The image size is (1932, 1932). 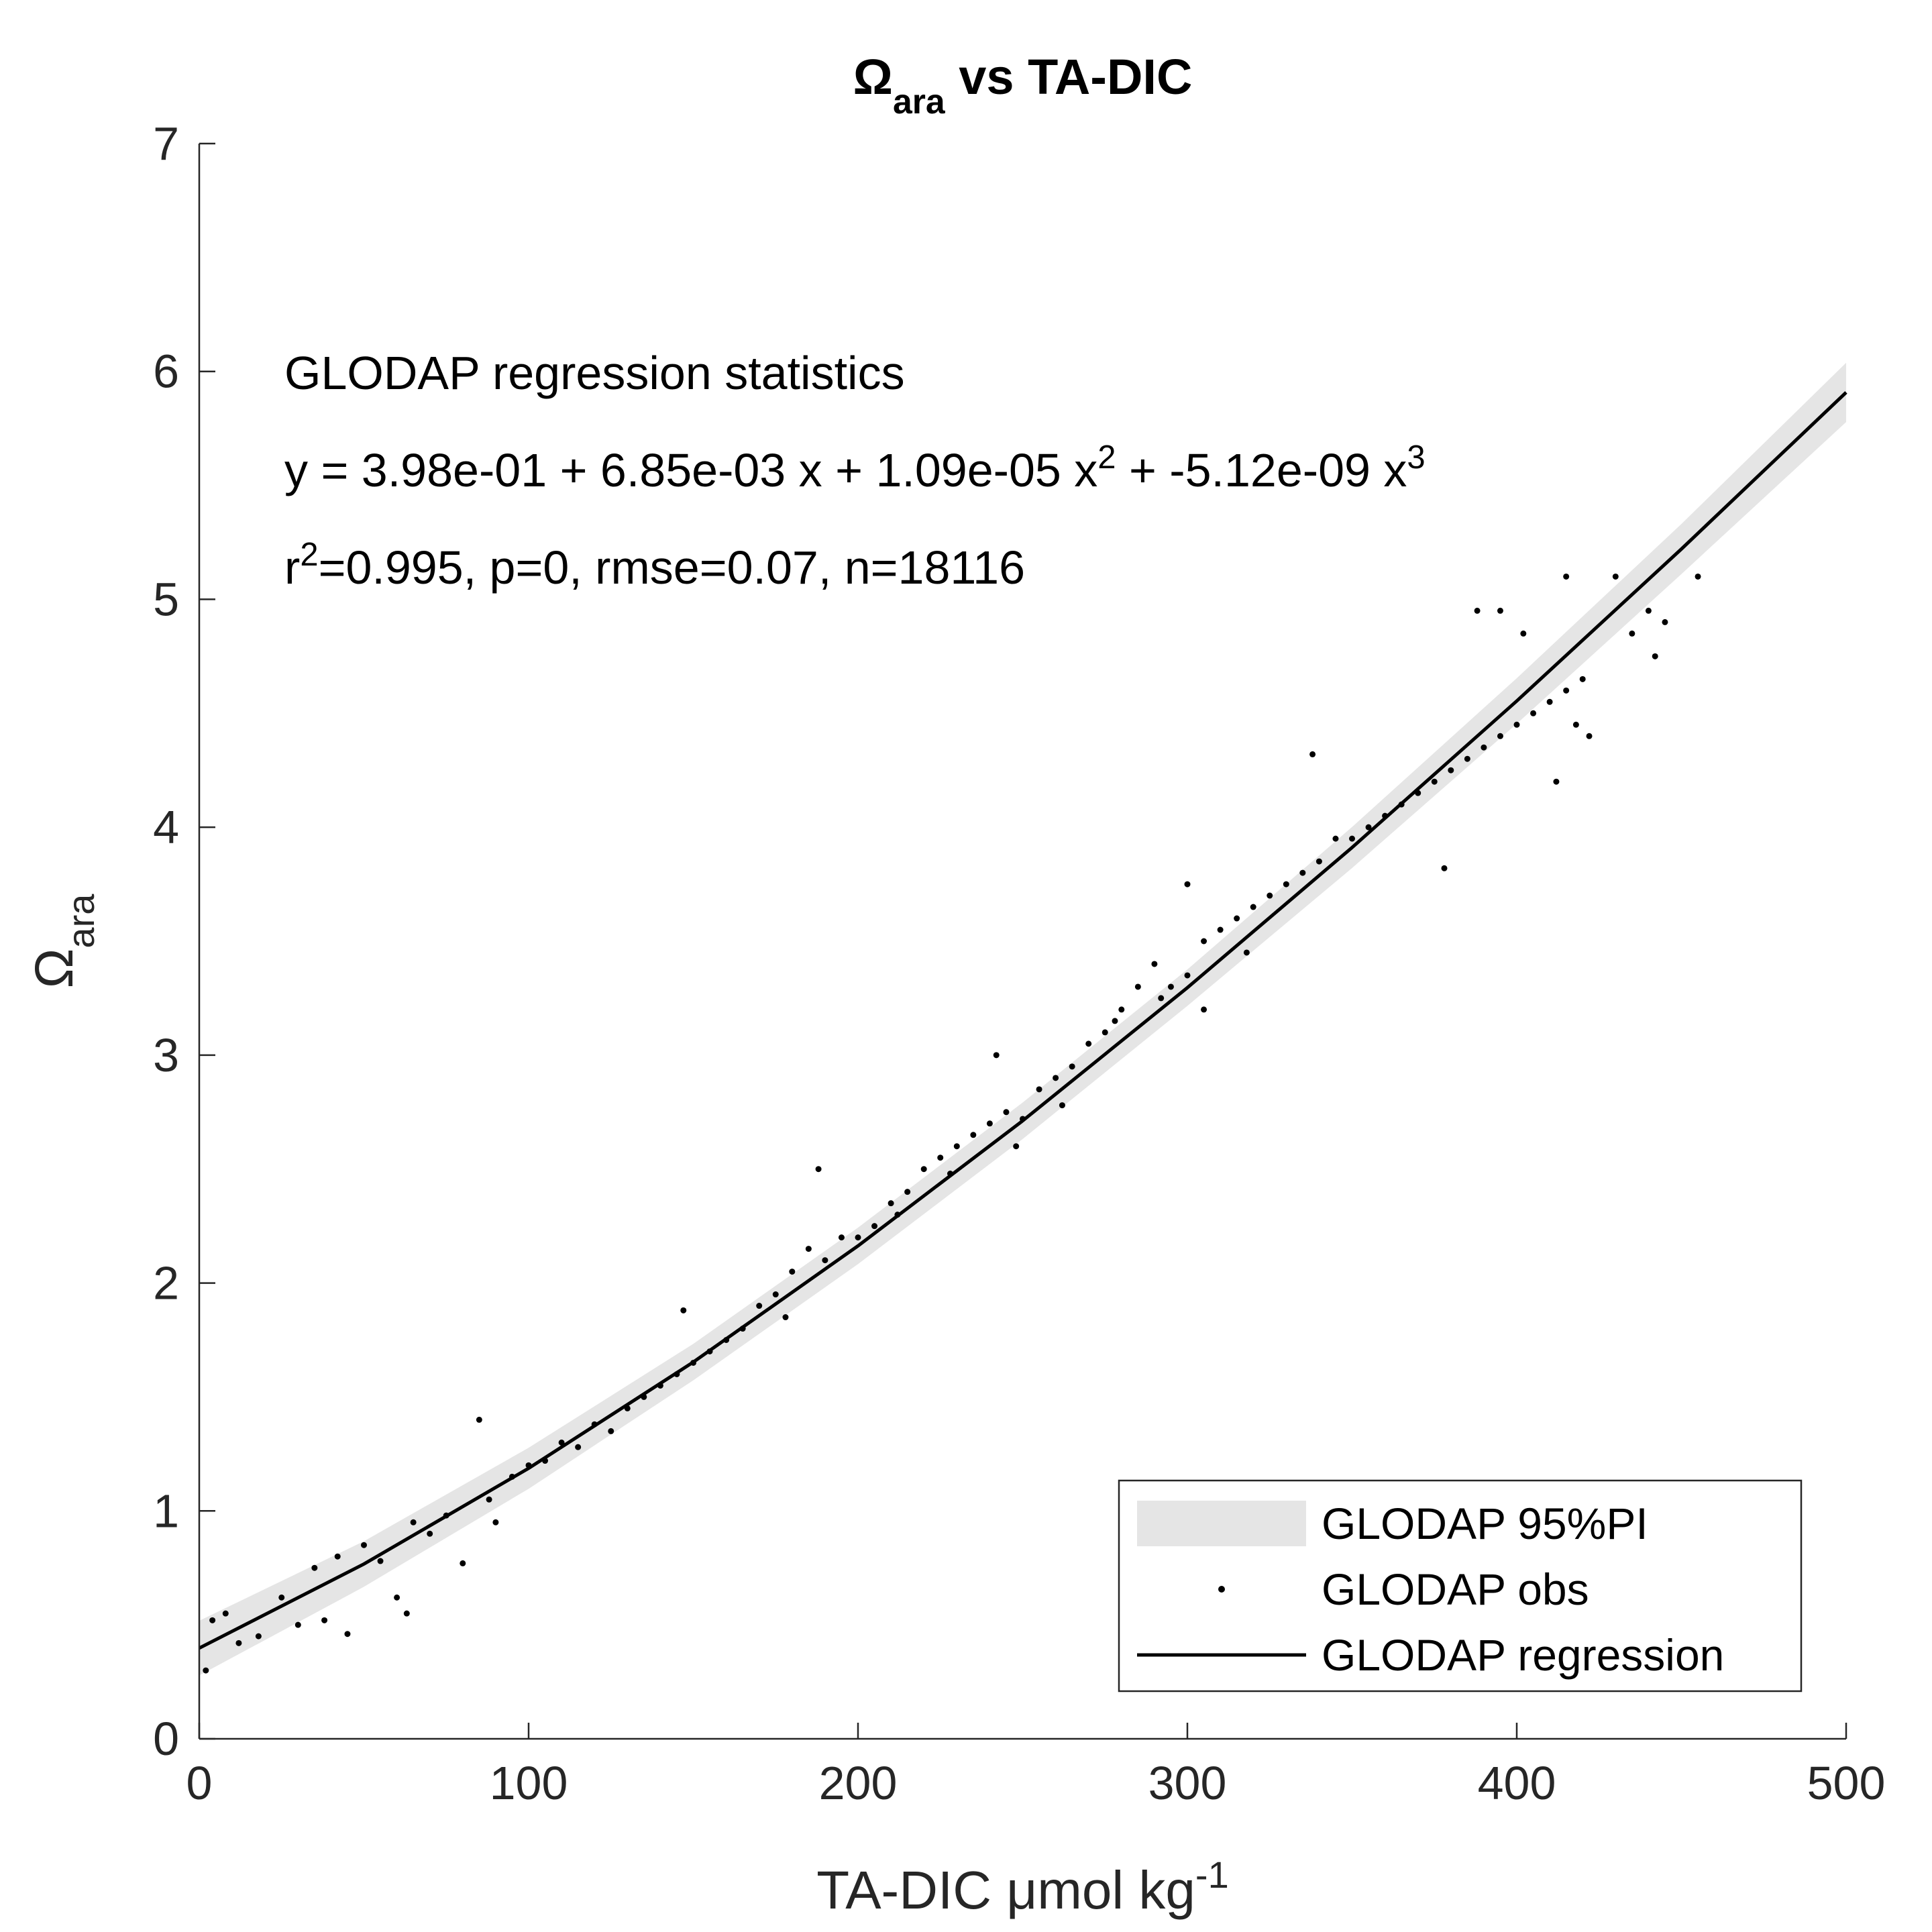 What do you see at coordinates (166, 1739) in the screenshot?
I see `y-tick-label: 0` at bounding box center [166, 1739].